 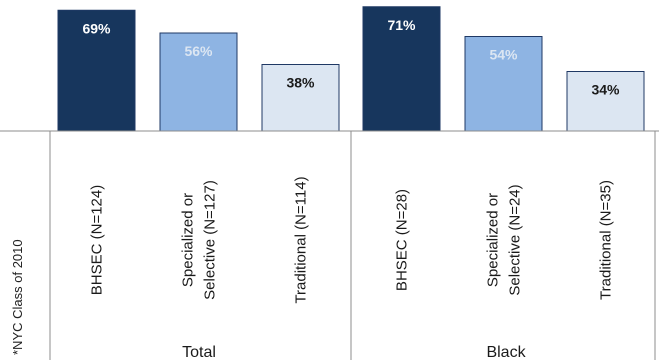 I want to click on data-label: 71%, so click(x=401, y=25).